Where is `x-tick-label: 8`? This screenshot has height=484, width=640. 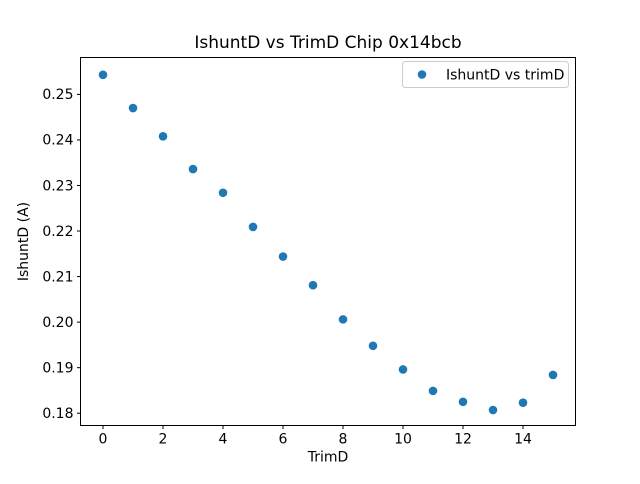
x-tick-label: 8 is located at coordinates (343, 440).